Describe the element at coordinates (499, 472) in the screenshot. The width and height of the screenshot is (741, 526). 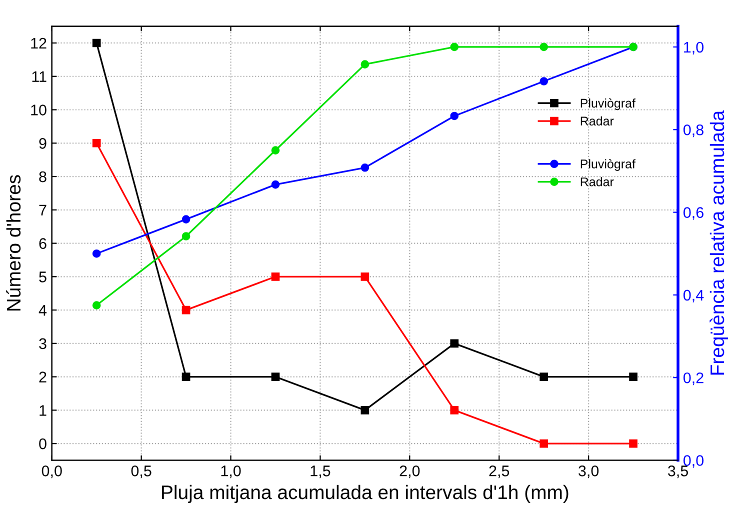
I see `x-tick-label: 2,5` at that location.